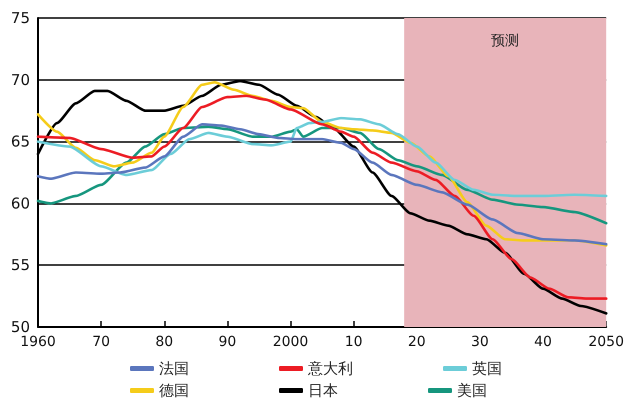 Image resolution: width=627 pixels, height=405 pixels. What do you see at coordinates (353, 342) in the screenshot?
I see `x-tick-label: 10` at bounding box center [353, 342].